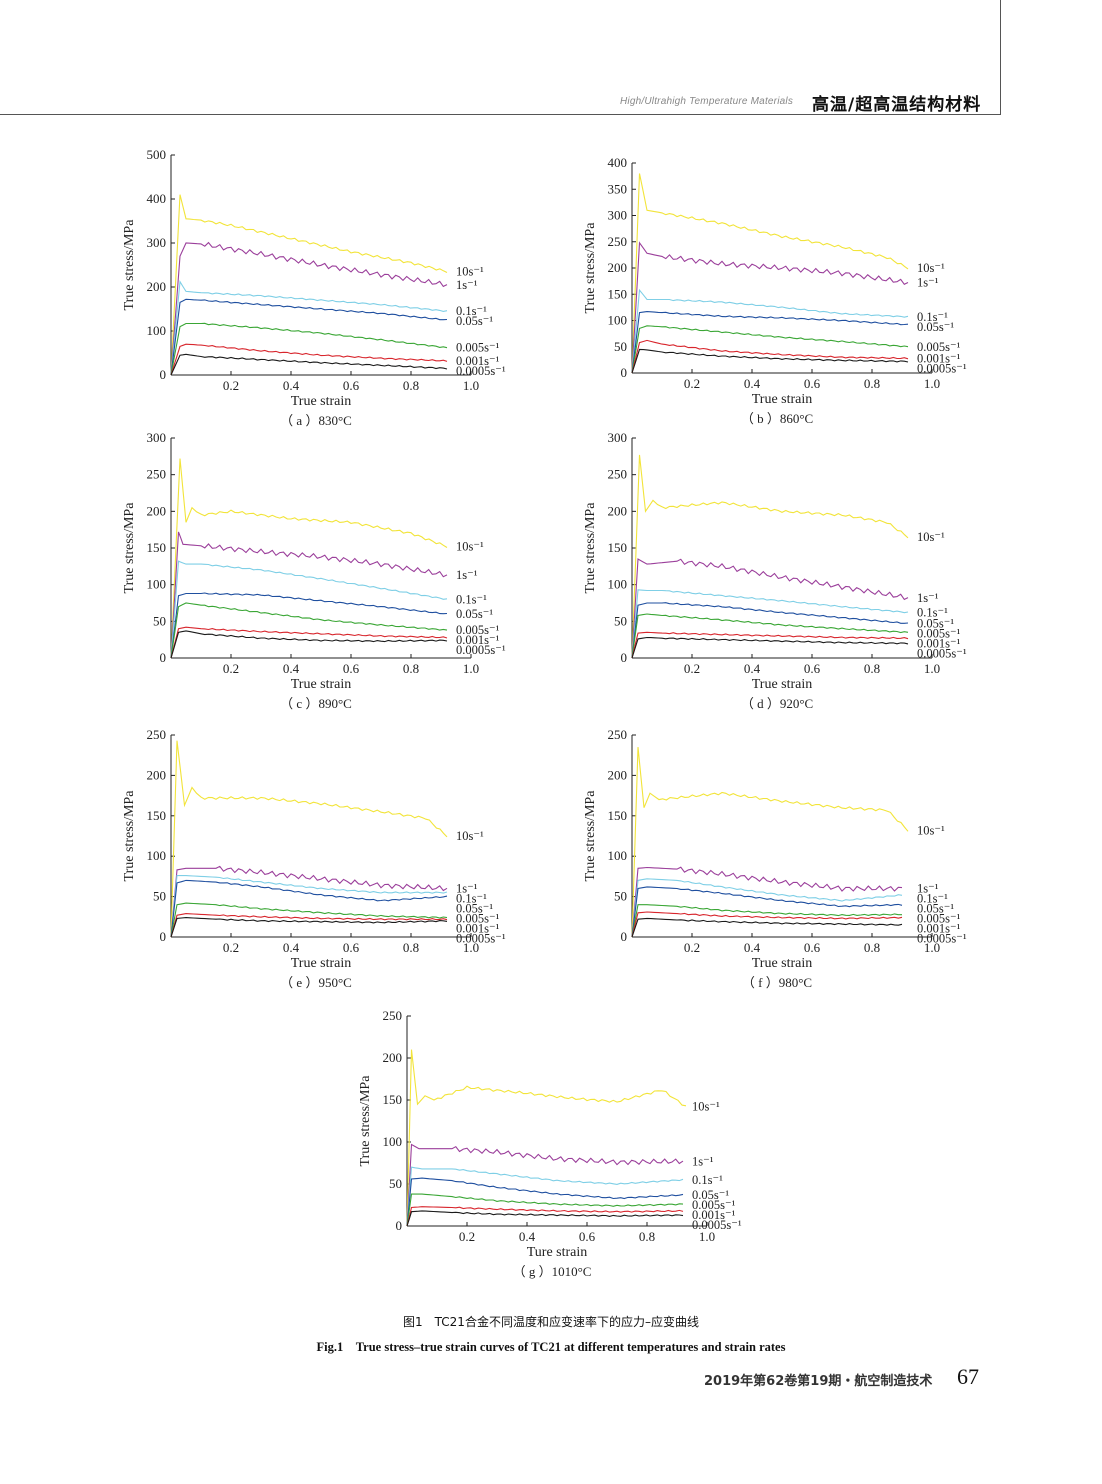  Describe the element at coordinates (777, 703) in the screenshot. I see `subfigure-caption: （ d ）920°C` at that location.